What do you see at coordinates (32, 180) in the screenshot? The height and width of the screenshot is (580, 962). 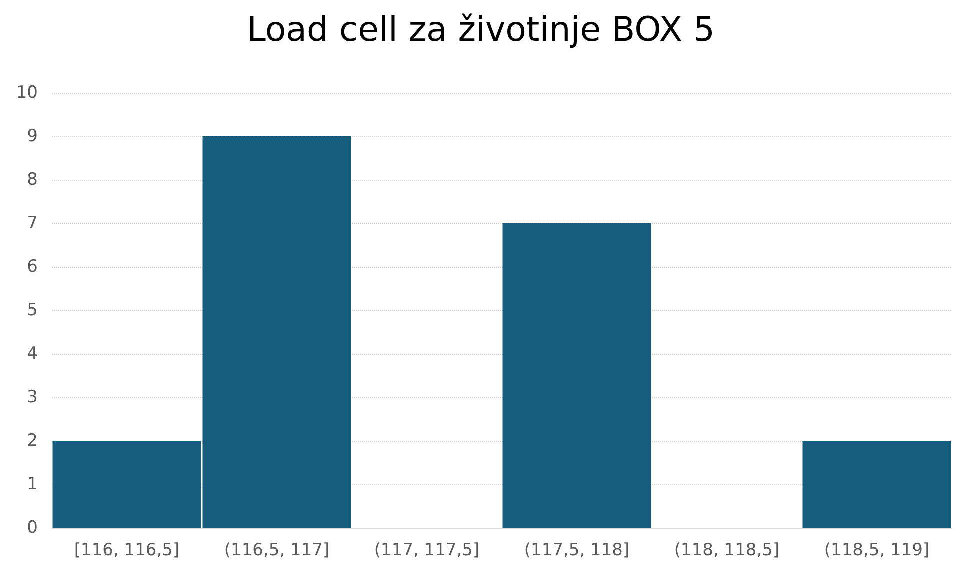 I see `y-tick-label: 8` at bounding box center [32, 180].